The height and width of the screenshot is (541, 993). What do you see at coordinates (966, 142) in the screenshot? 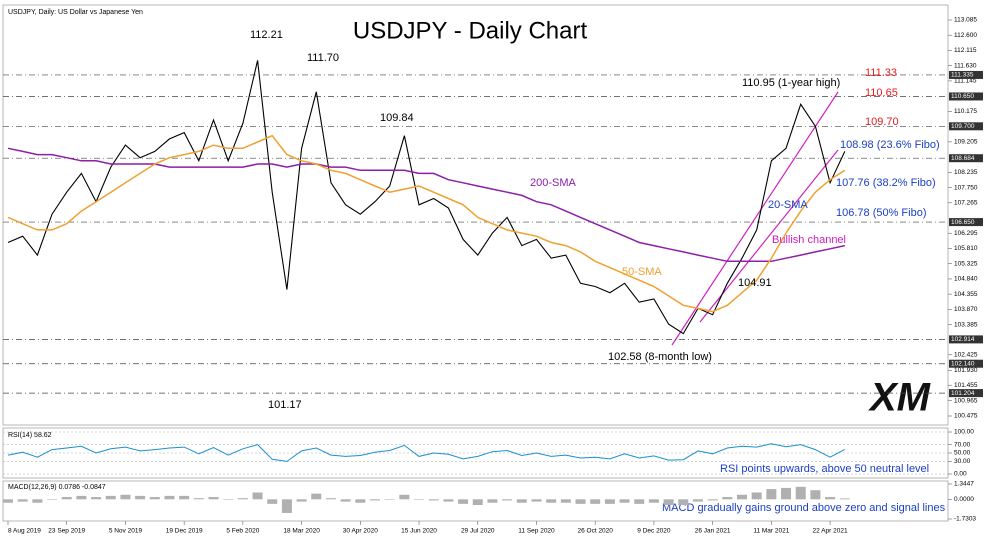
I see `y-tick-label: 109.205` at bounding box center [966, 142].